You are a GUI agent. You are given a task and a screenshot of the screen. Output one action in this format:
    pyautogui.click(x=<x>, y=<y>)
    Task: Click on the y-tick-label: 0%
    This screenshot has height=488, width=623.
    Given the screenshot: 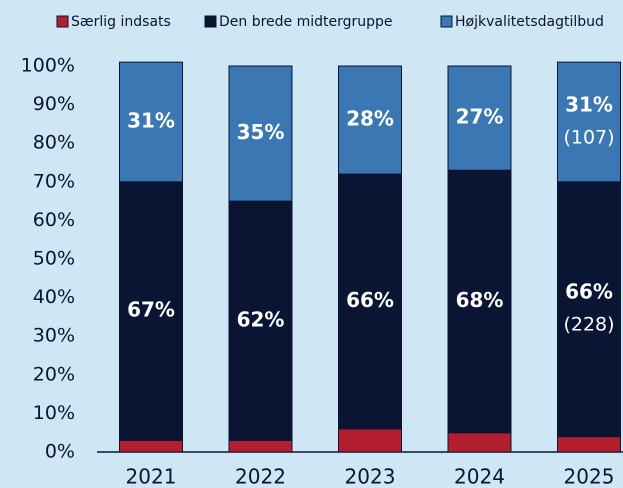 What is the action you would take?
    pyautogui.click(x=60, y=452)
    